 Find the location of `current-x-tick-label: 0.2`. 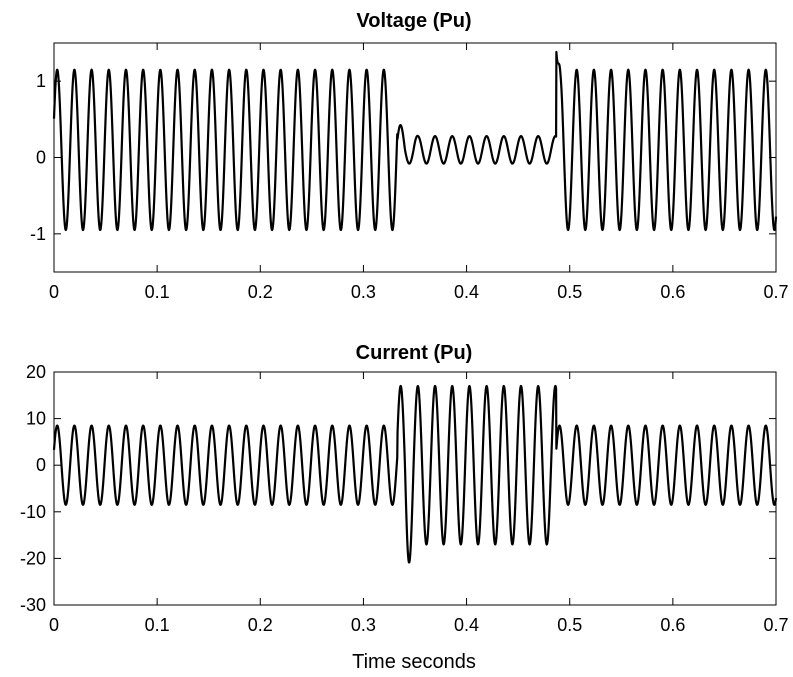

current-x-tick-label: 0.2 is located at coordinates (260, 625).